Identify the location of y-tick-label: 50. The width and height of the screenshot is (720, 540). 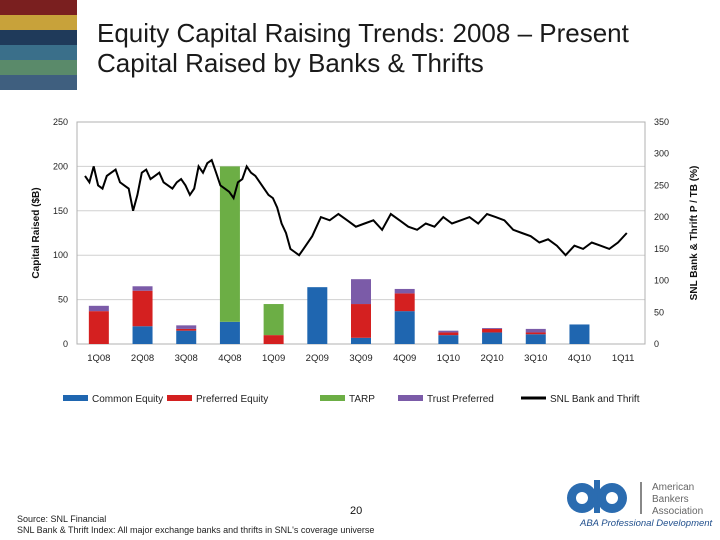
(63, 300).